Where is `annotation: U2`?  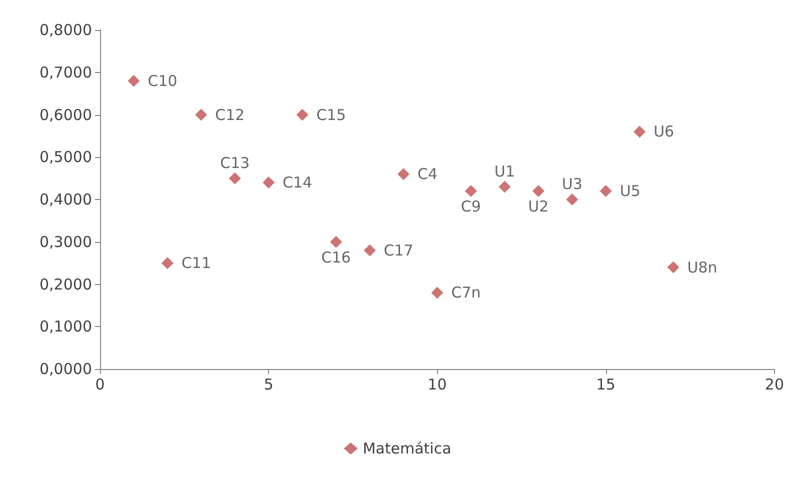
annotation: U2 is located at coordinates (538, 207).